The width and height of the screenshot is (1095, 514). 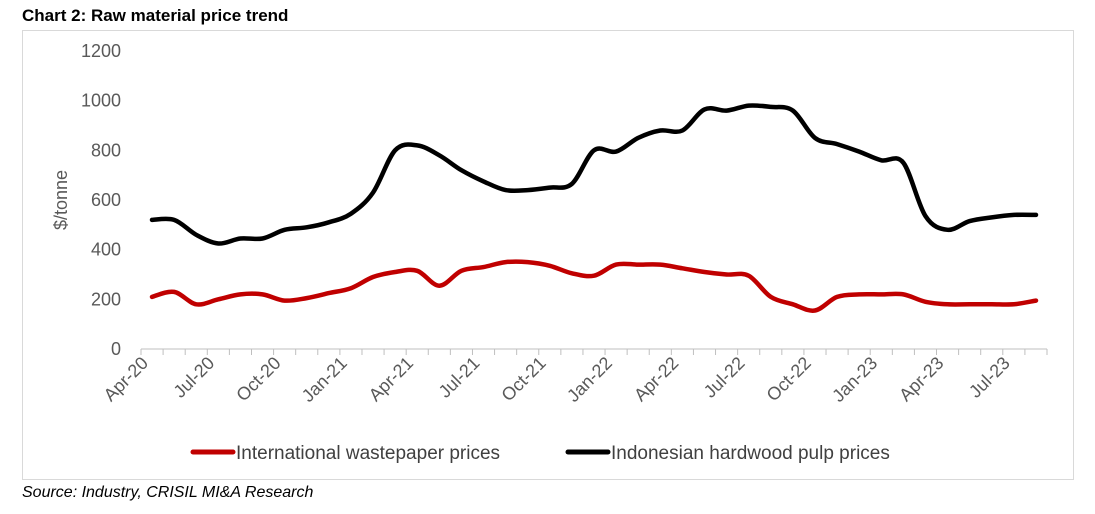 I want to click on x-tick-label: Apr-20, so click(x=126, y=379).